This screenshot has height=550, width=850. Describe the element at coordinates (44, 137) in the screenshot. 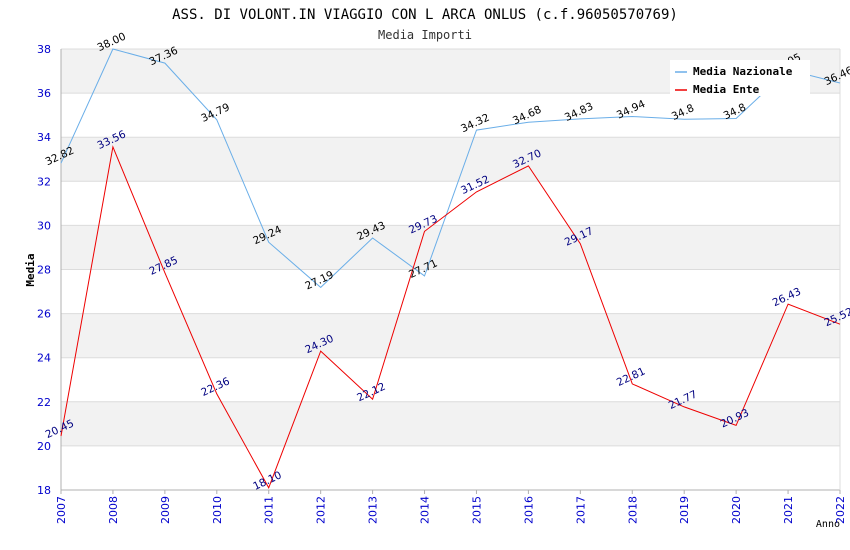

I see `y-tick-label: 34` at that location.